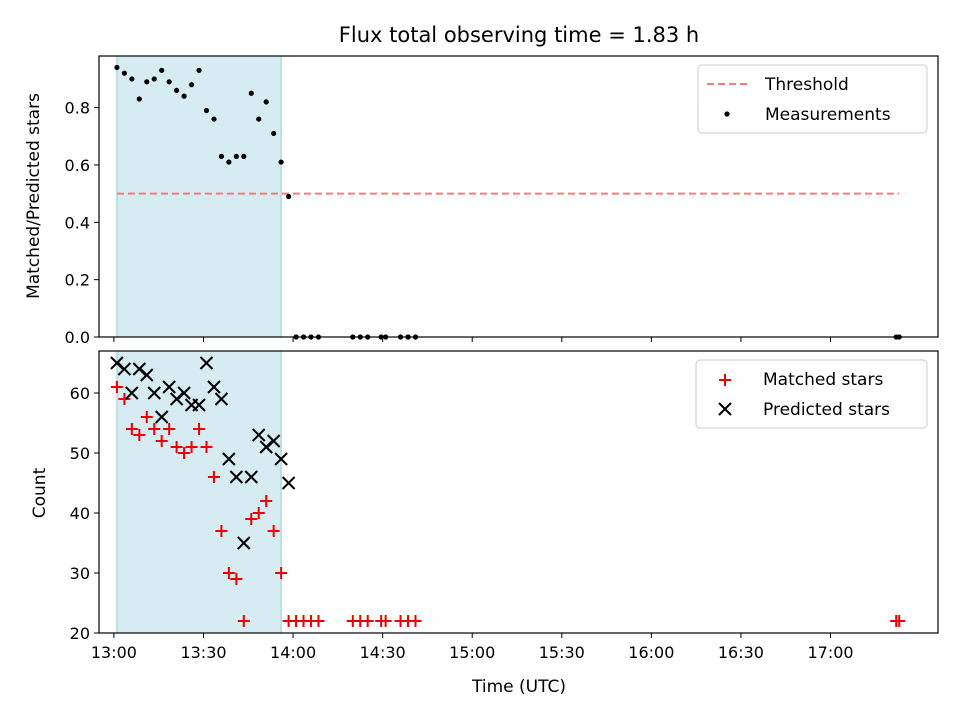  Describe the element at coordinates (34, 196) in the screenshot. I see `top-y-axis-label: Matched/Predicted stars` at that location.